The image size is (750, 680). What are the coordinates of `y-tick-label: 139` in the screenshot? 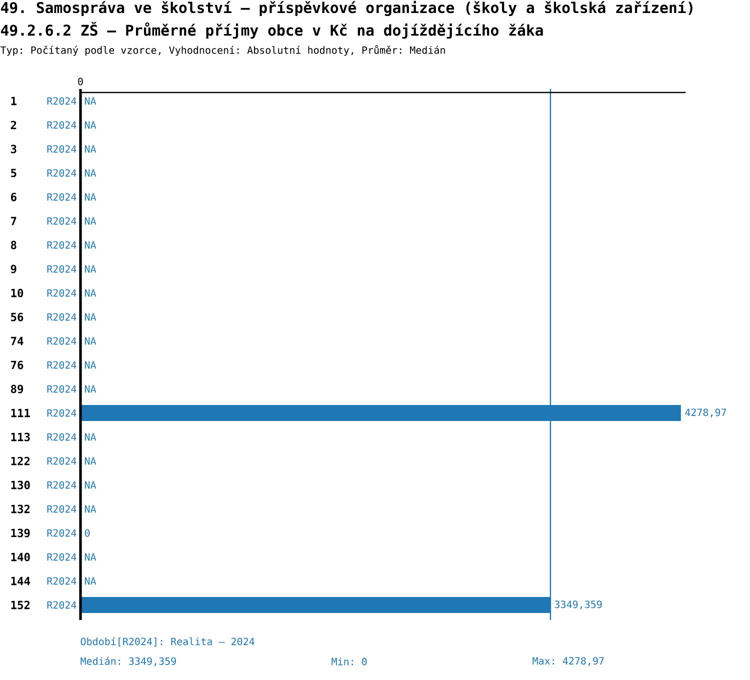 It's located at (20, 533).